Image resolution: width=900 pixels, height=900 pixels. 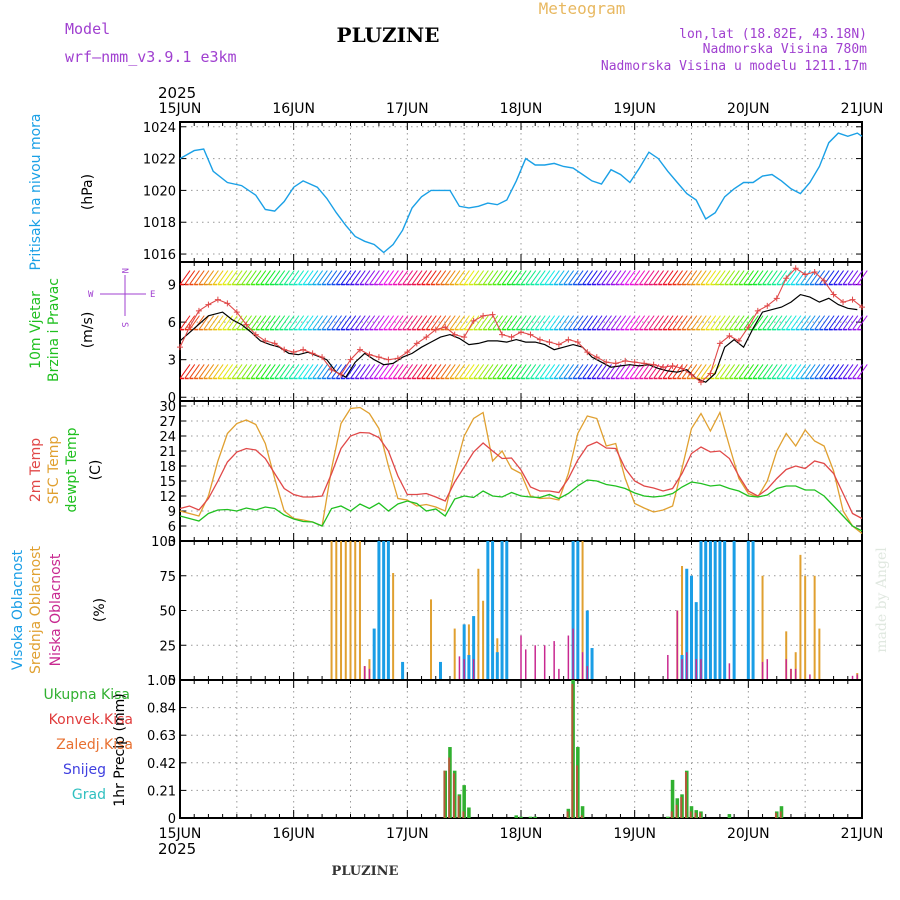 What do you see at coordinates (521, 109) in the screenshot?
I see `time-axis-top: 15JUN 16JUN 17JUN 18JUN 19JUN 20JUN 21JUN` at bounding box center [521, 109].